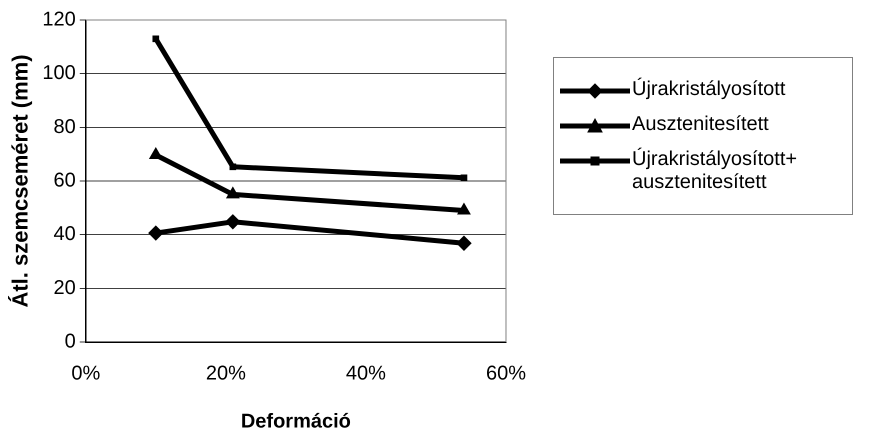  I want to click on y-tick-label: 120, so click(59, 19).